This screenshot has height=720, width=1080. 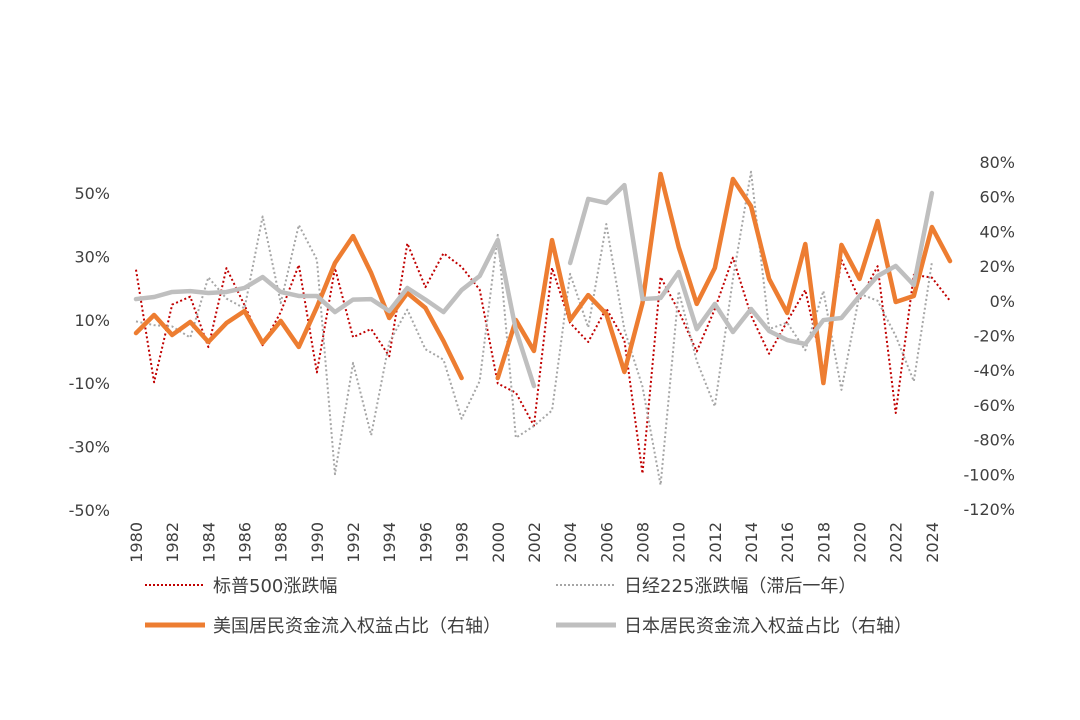 I want to click on x-axis-tick-label: 1994, so click(x=389, y=542).